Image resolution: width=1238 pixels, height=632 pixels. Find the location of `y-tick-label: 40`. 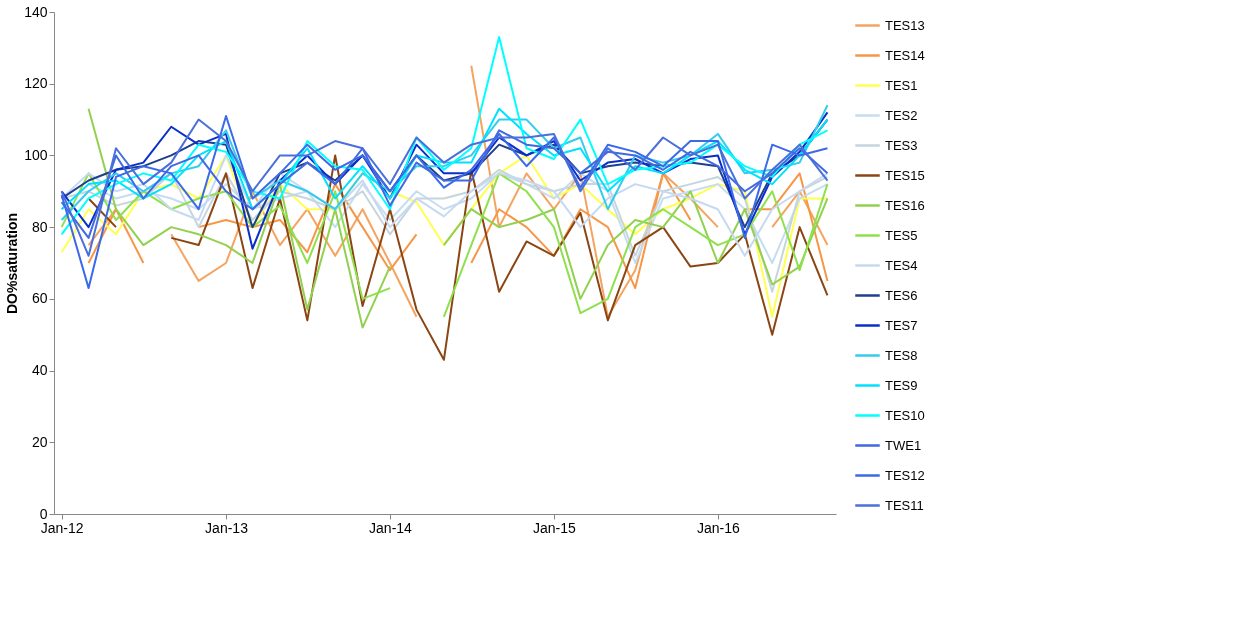

y-tick-label: 40 is located at coordinates (39, 370).